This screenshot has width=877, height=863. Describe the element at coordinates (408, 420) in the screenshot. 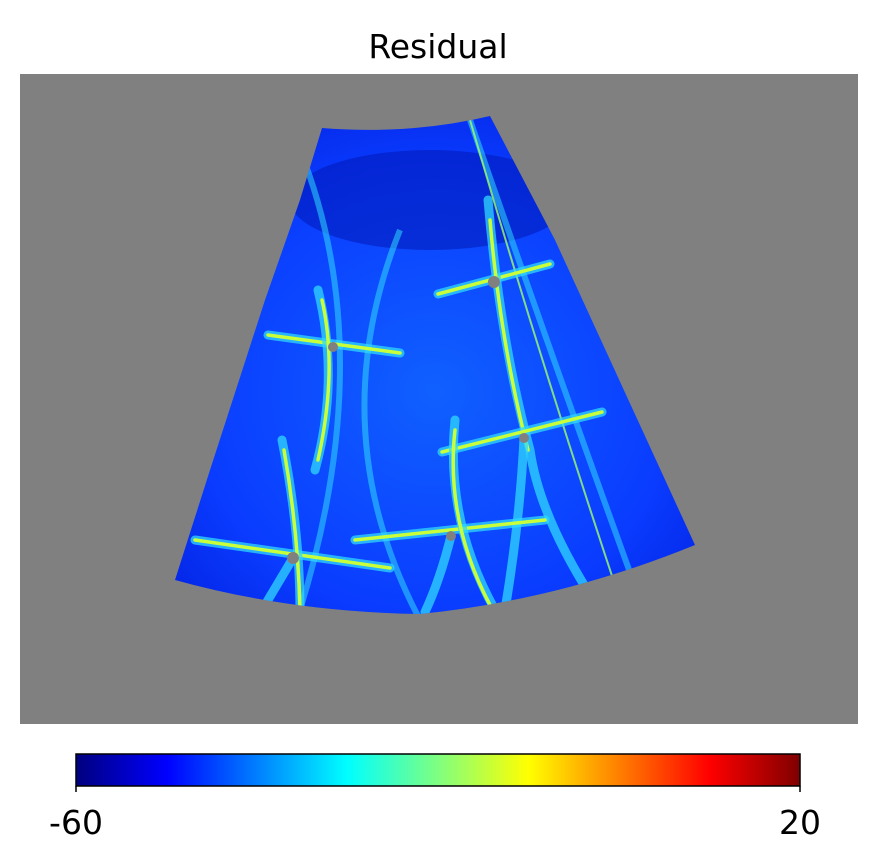

I see `masked-points` at that location.